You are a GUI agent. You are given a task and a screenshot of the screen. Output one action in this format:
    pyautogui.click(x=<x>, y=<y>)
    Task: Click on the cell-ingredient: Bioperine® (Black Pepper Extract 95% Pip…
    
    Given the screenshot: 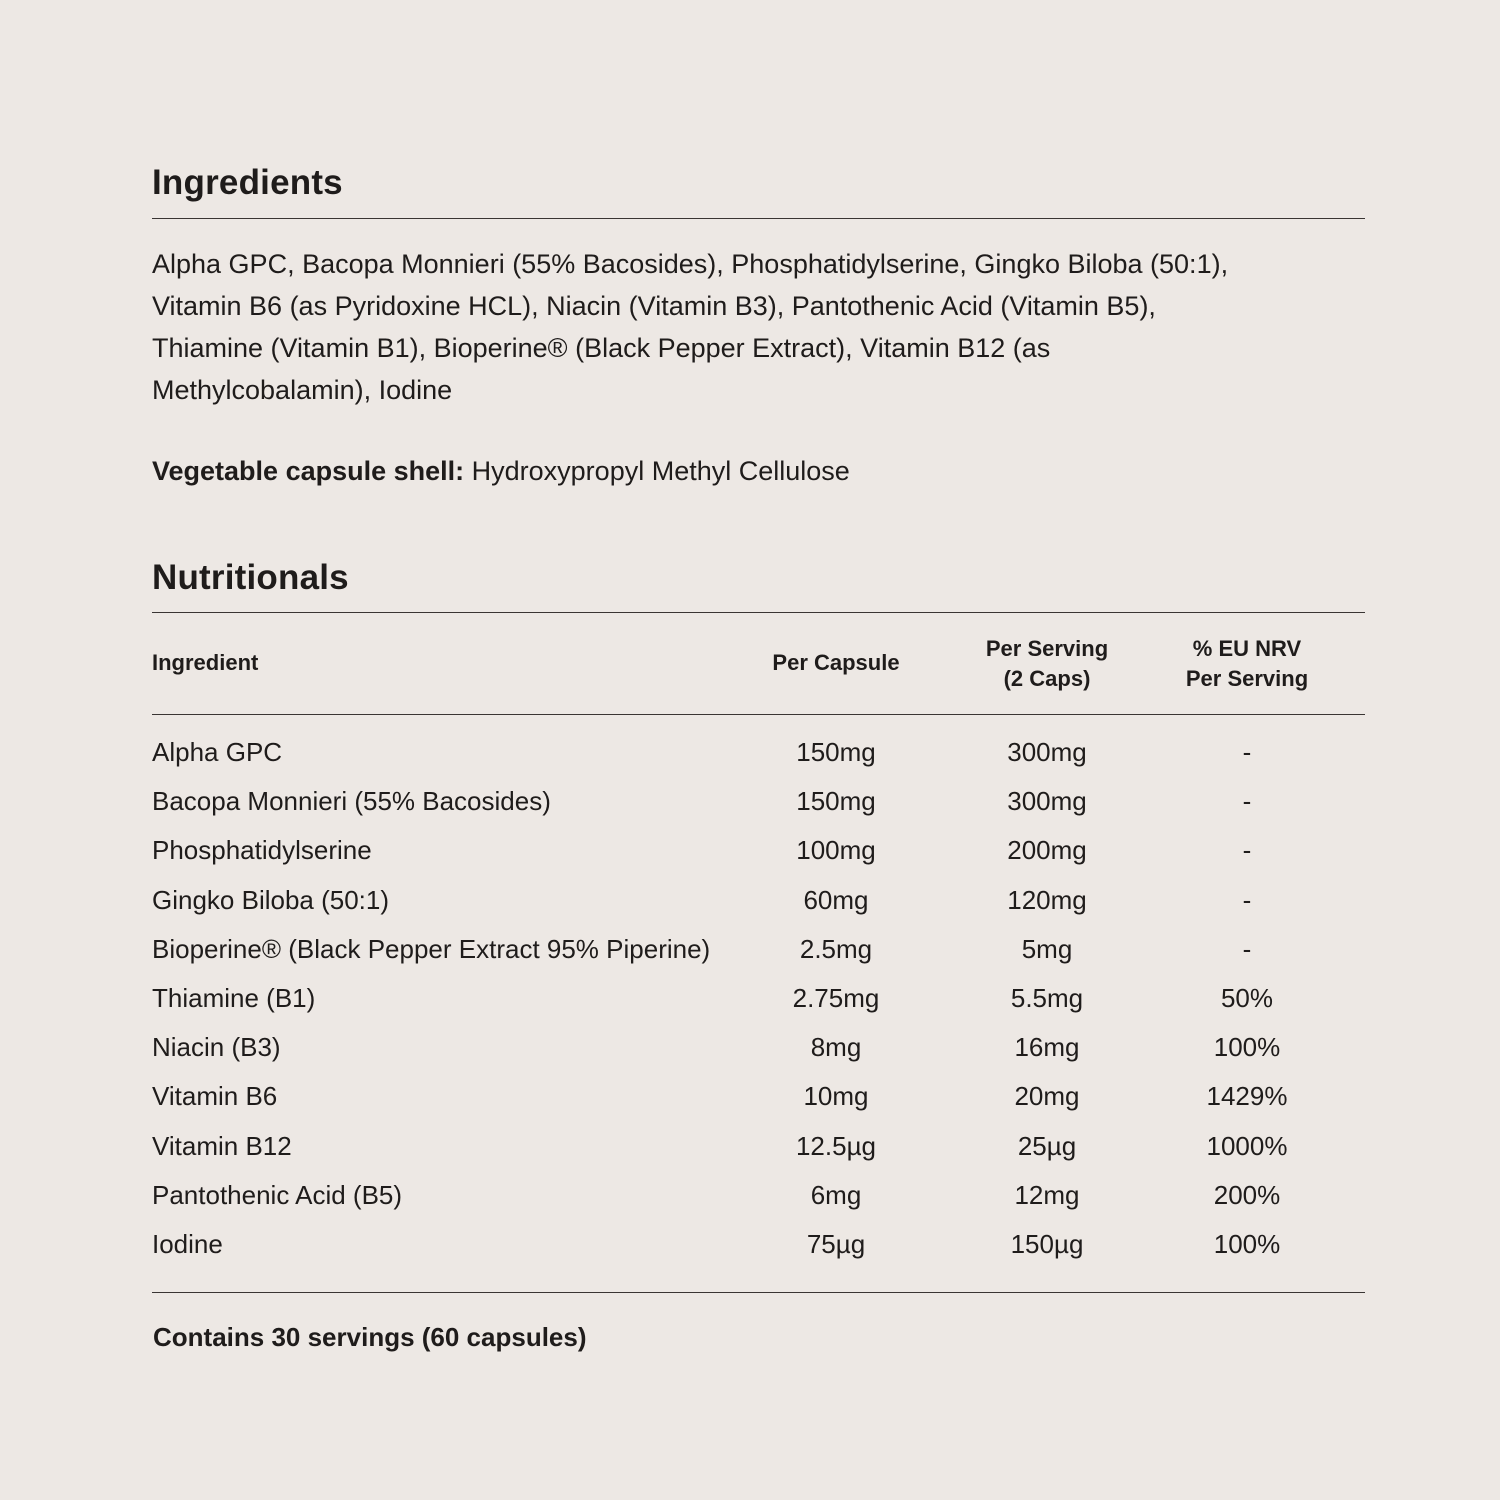 What is the action you would take?
    pyautogui.click(x=431, y=948)
    